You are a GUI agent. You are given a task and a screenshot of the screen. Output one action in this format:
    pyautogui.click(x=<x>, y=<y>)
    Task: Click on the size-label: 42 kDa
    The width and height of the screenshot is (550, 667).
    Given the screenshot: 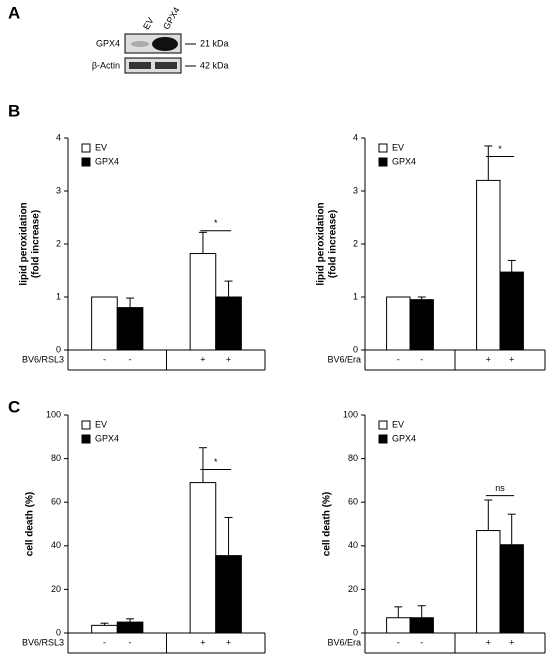 What is the action you would take?
    pyautogui.click(x=214, y=65)
    